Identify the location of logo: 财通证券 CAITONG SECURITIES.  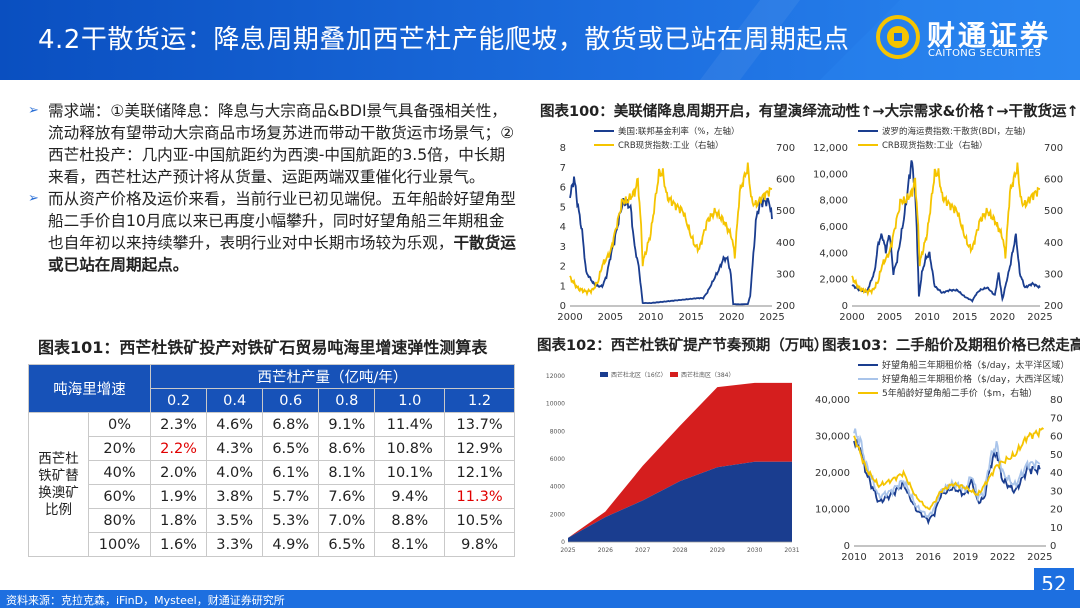
(970, 39).